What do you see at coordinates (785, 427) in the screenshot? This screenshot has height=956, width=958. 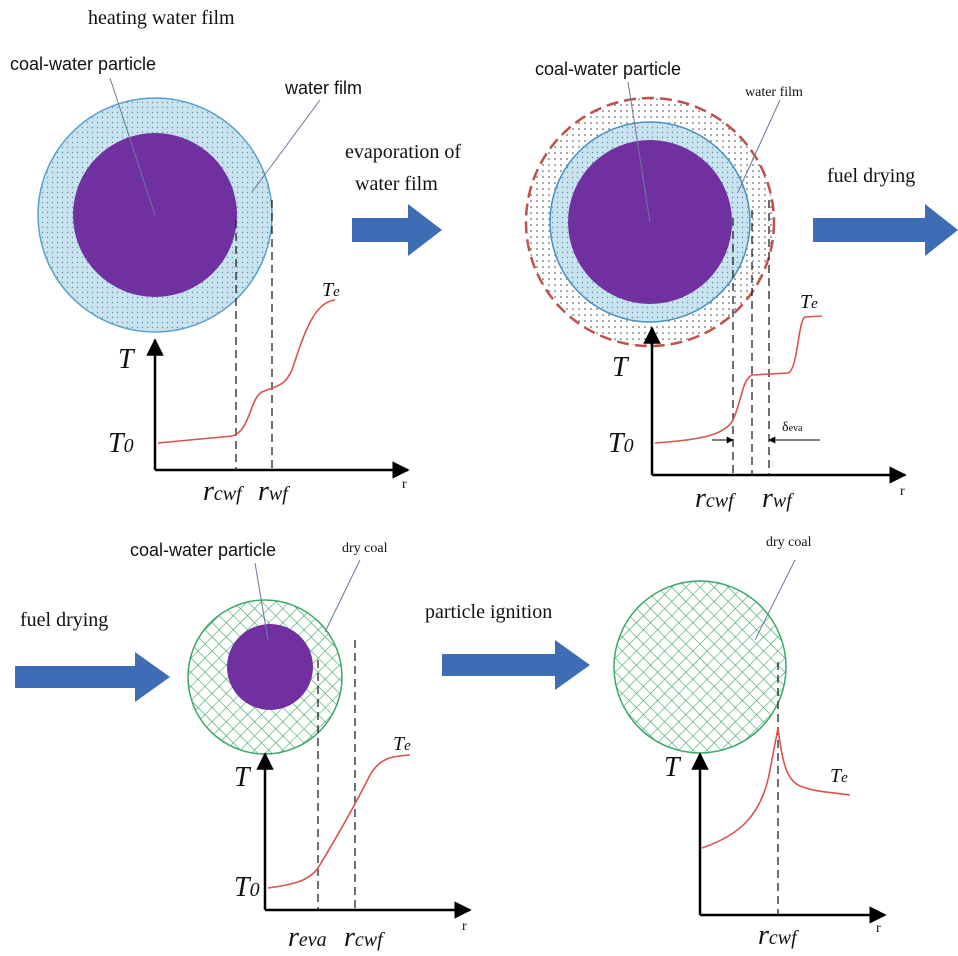 I see `text-part: δ` at bounding box center [785, 427].